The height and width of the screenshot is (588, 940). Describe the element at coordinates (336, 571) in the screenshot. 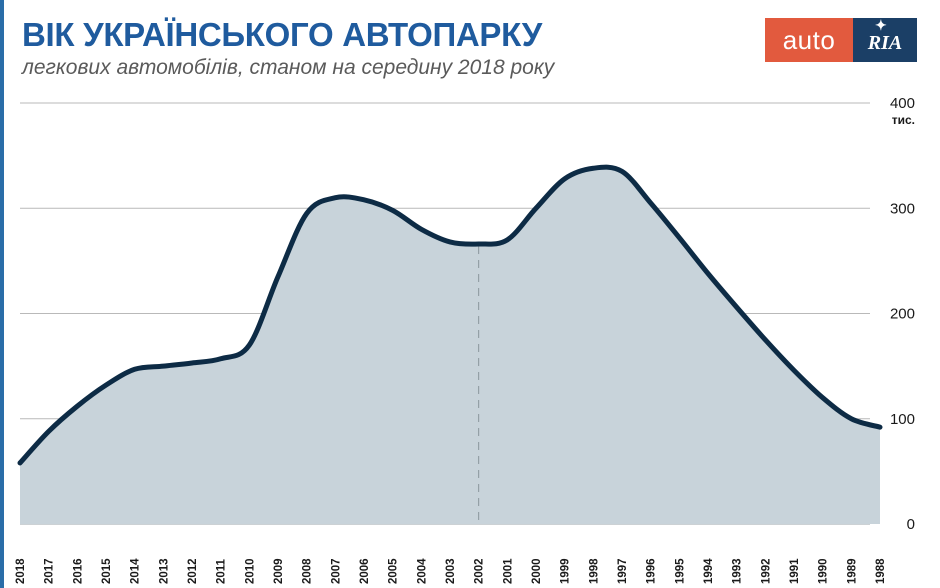

I see `x-tick-label: 2007` at that location.